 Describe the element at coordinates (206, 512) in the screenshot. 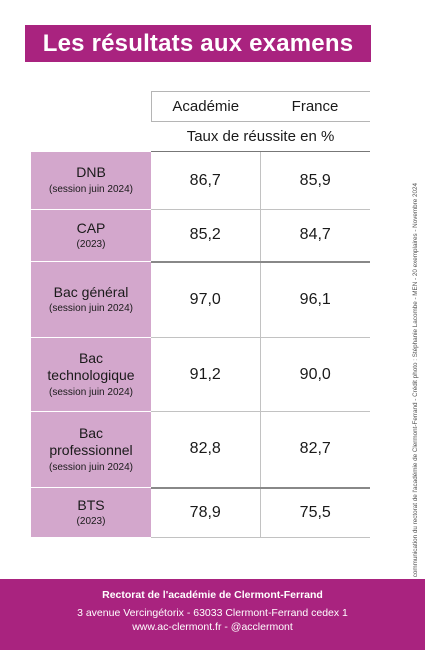

I see `value-academie: 78,9` at that location.